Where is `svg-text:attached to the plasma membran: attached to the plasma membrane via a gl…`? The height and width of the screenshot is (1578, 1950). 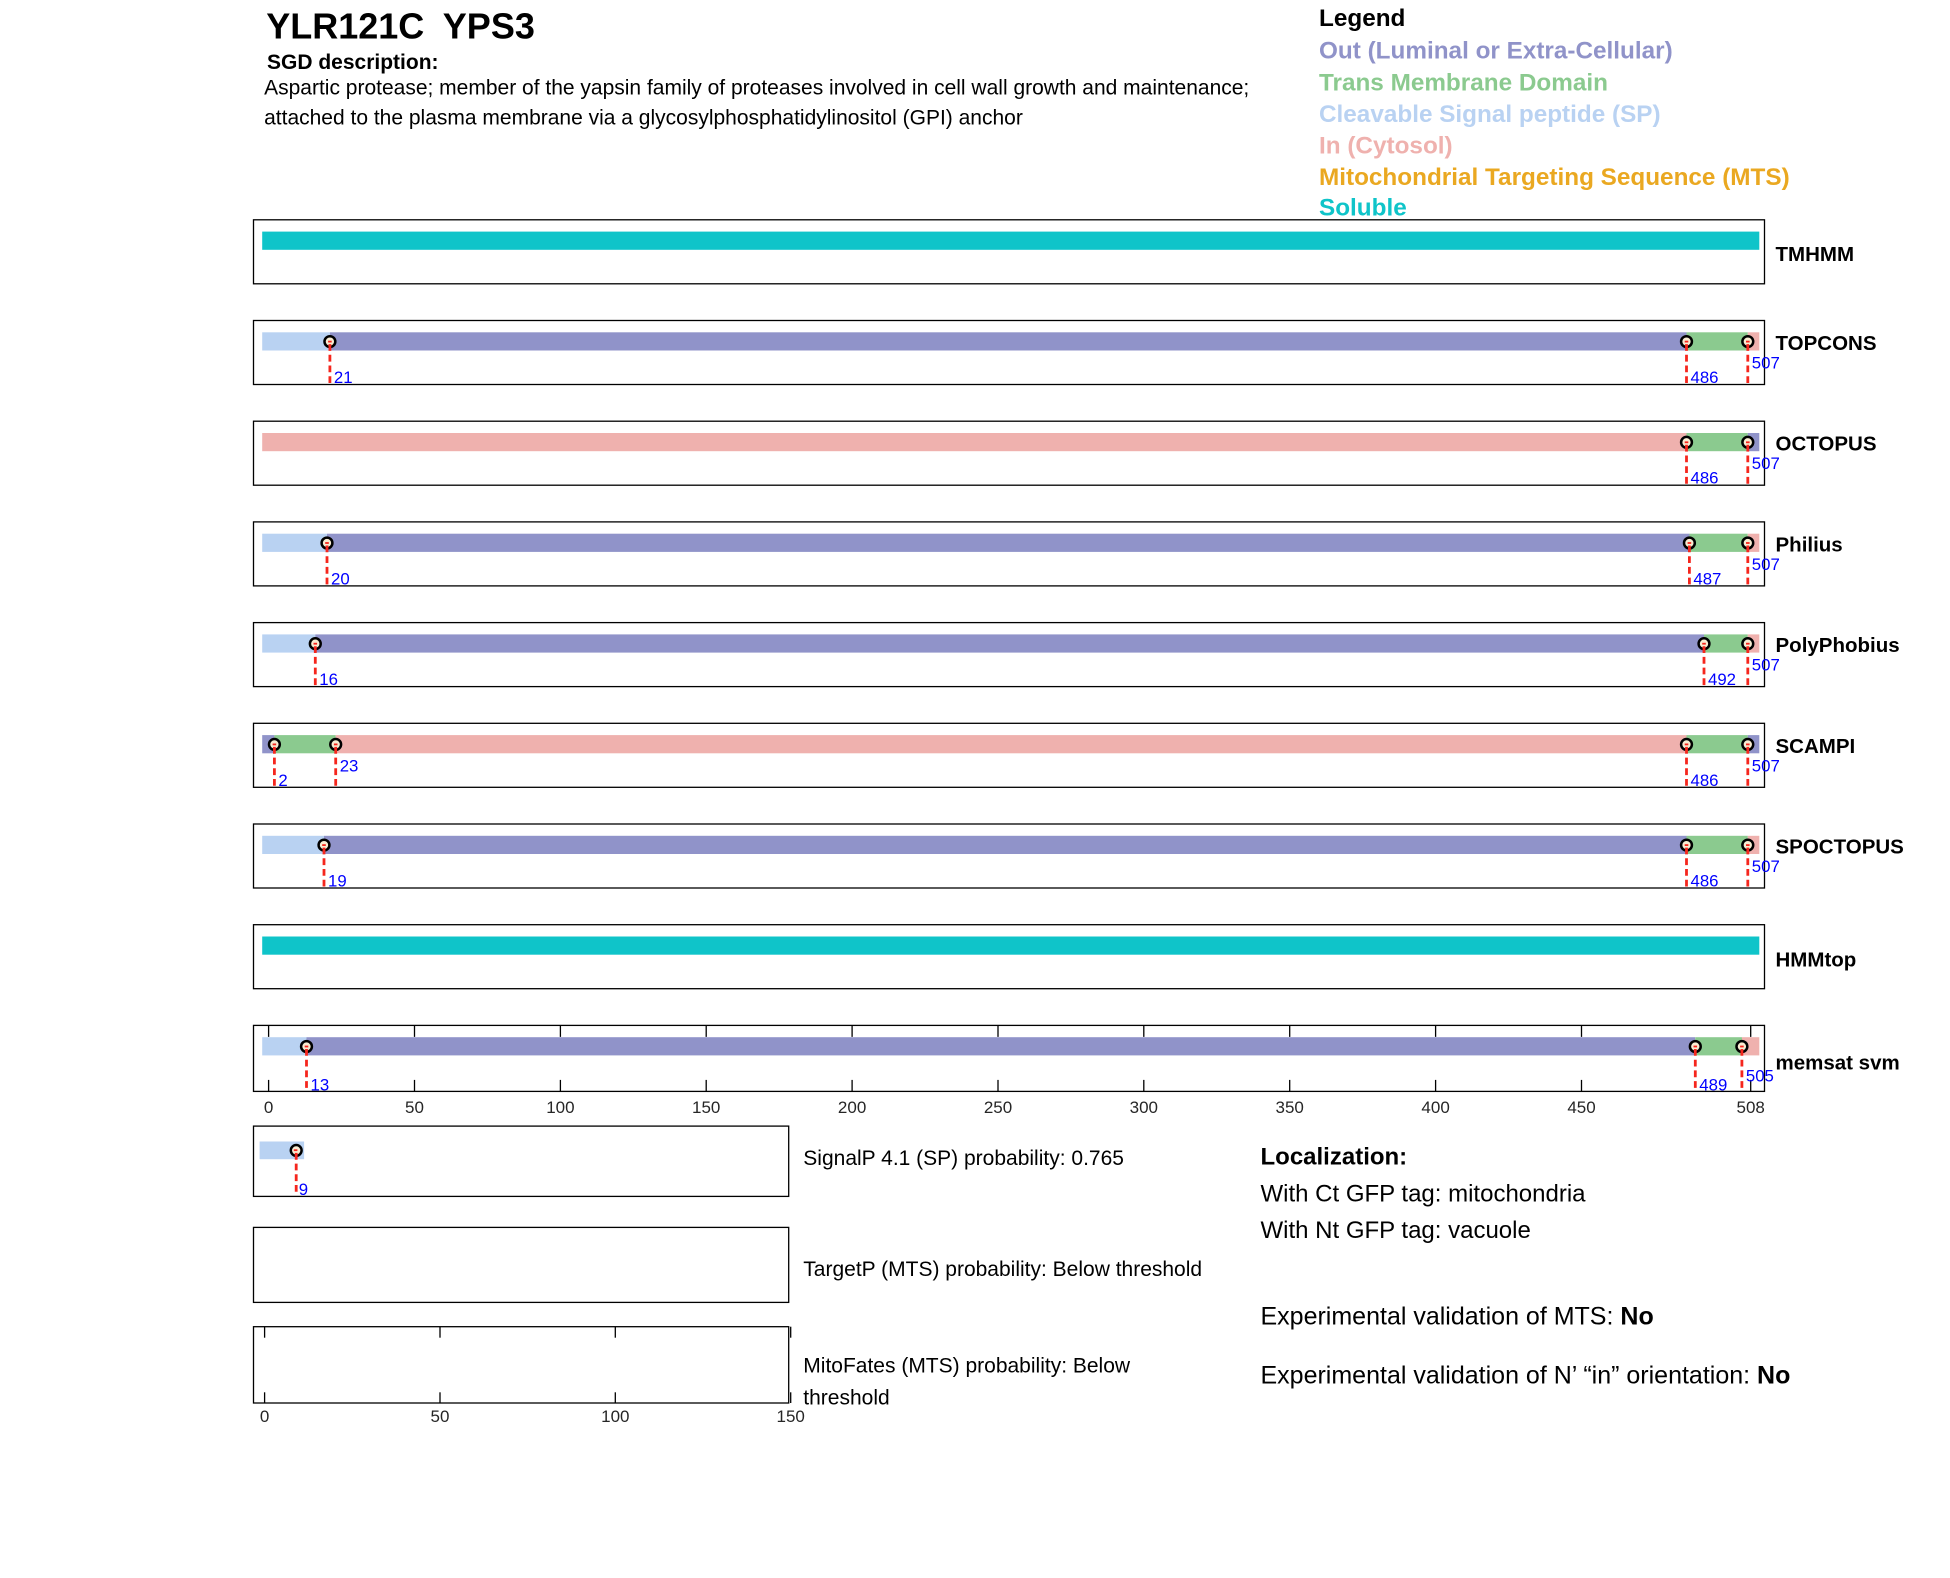
svg-text:attached to the plasma membran: attached to the plasma membrane via a gl… is located at coordinates (643, 118).